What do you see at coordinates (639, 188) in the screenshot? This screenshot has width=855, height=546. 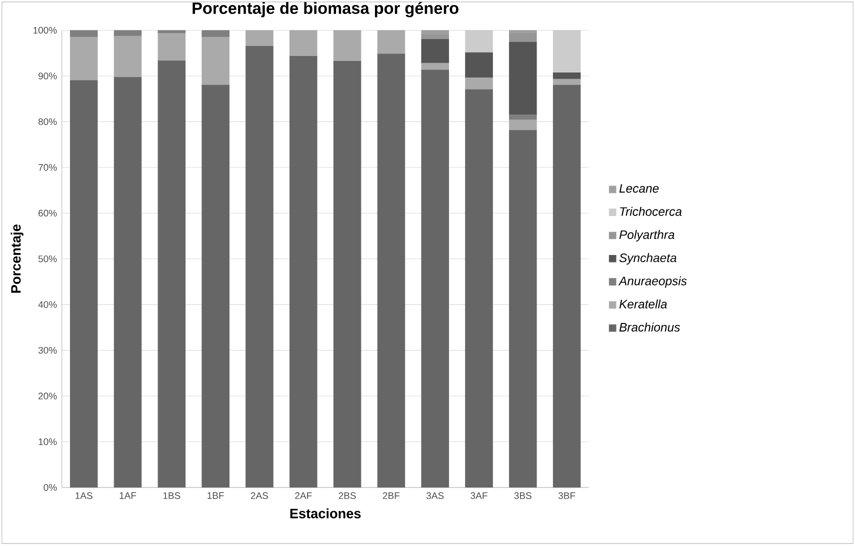 I see `legend-label: Lecane` at bounding box center [639, 188].